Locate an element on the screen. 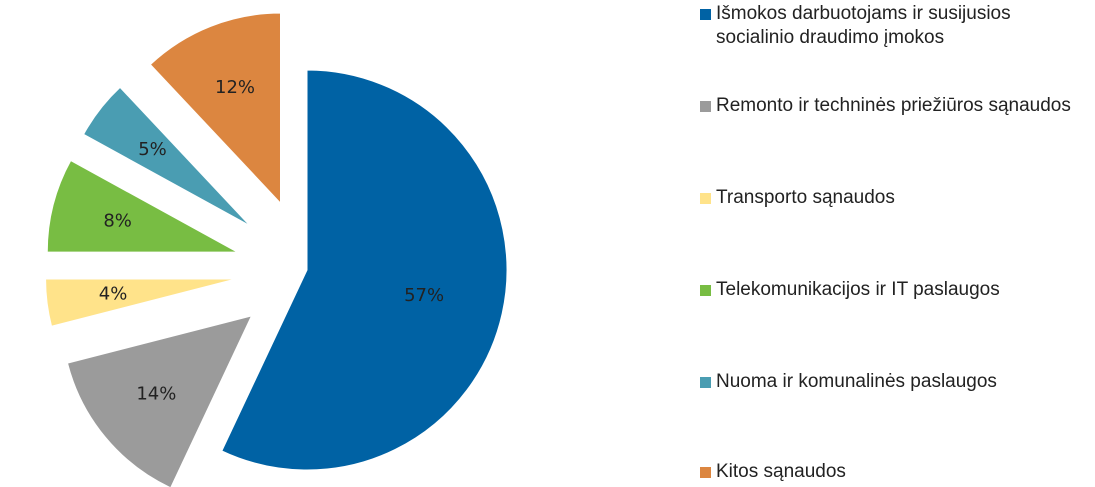 This screenshot has width=1095, height=487. data-label: 4% is located at coordinates (113, 294).